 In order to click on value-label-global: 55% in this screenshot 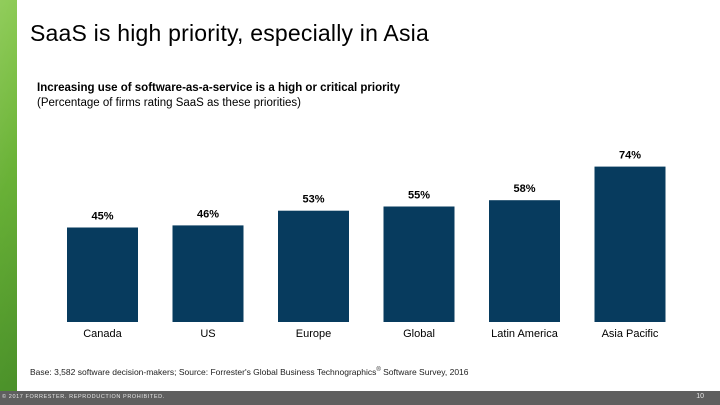, I will do `click(419, 196)`.